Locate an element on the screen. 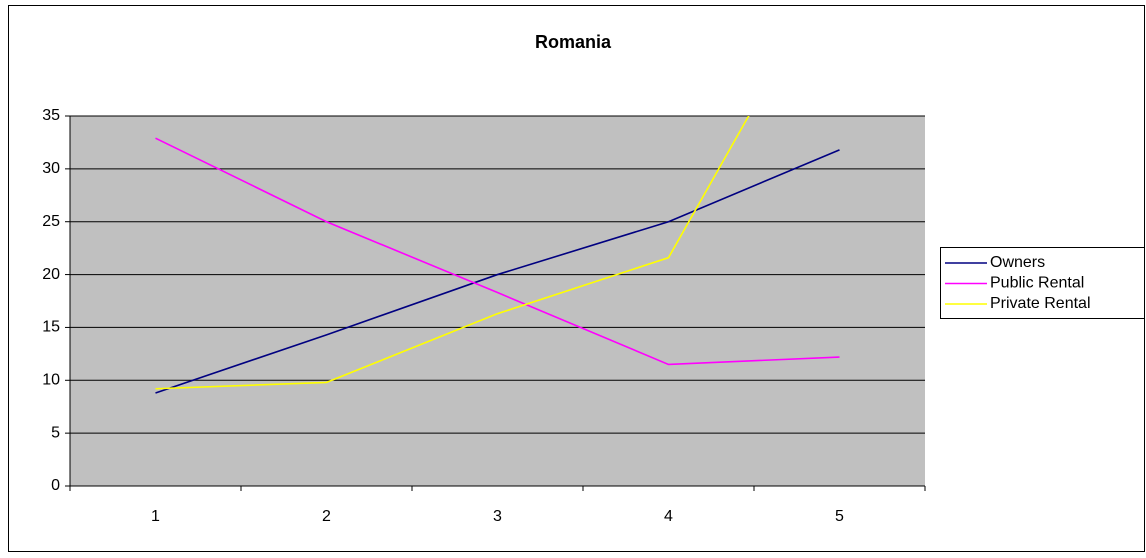 This screenshot has width=1146, height=558. y-tick-label: 15 is located at coordinates (51, 327).